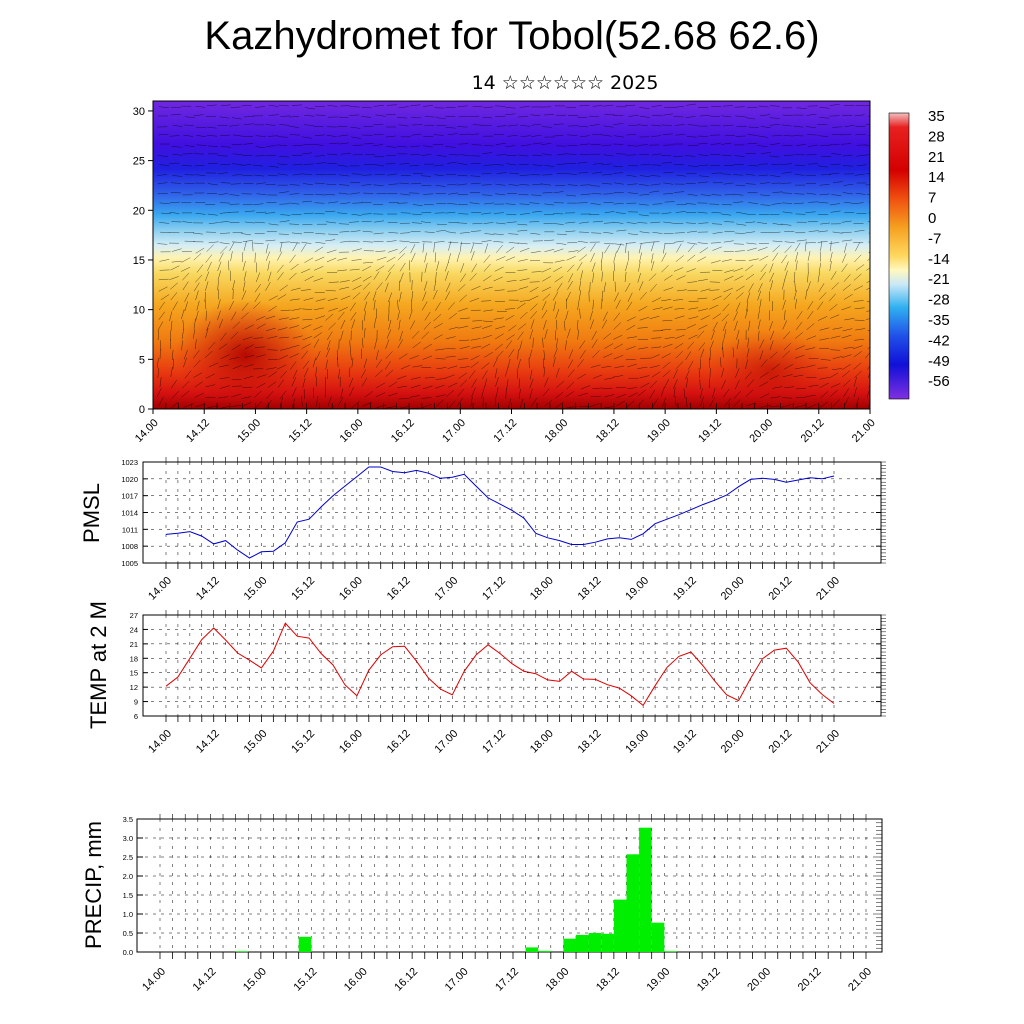 The width and height of the screenshot is (1024, 1024). What do you see at coordinates (139, 112) in the screenshot?
I see `heatmap-y-tick-label: 30` at bounding box center [139, 112].